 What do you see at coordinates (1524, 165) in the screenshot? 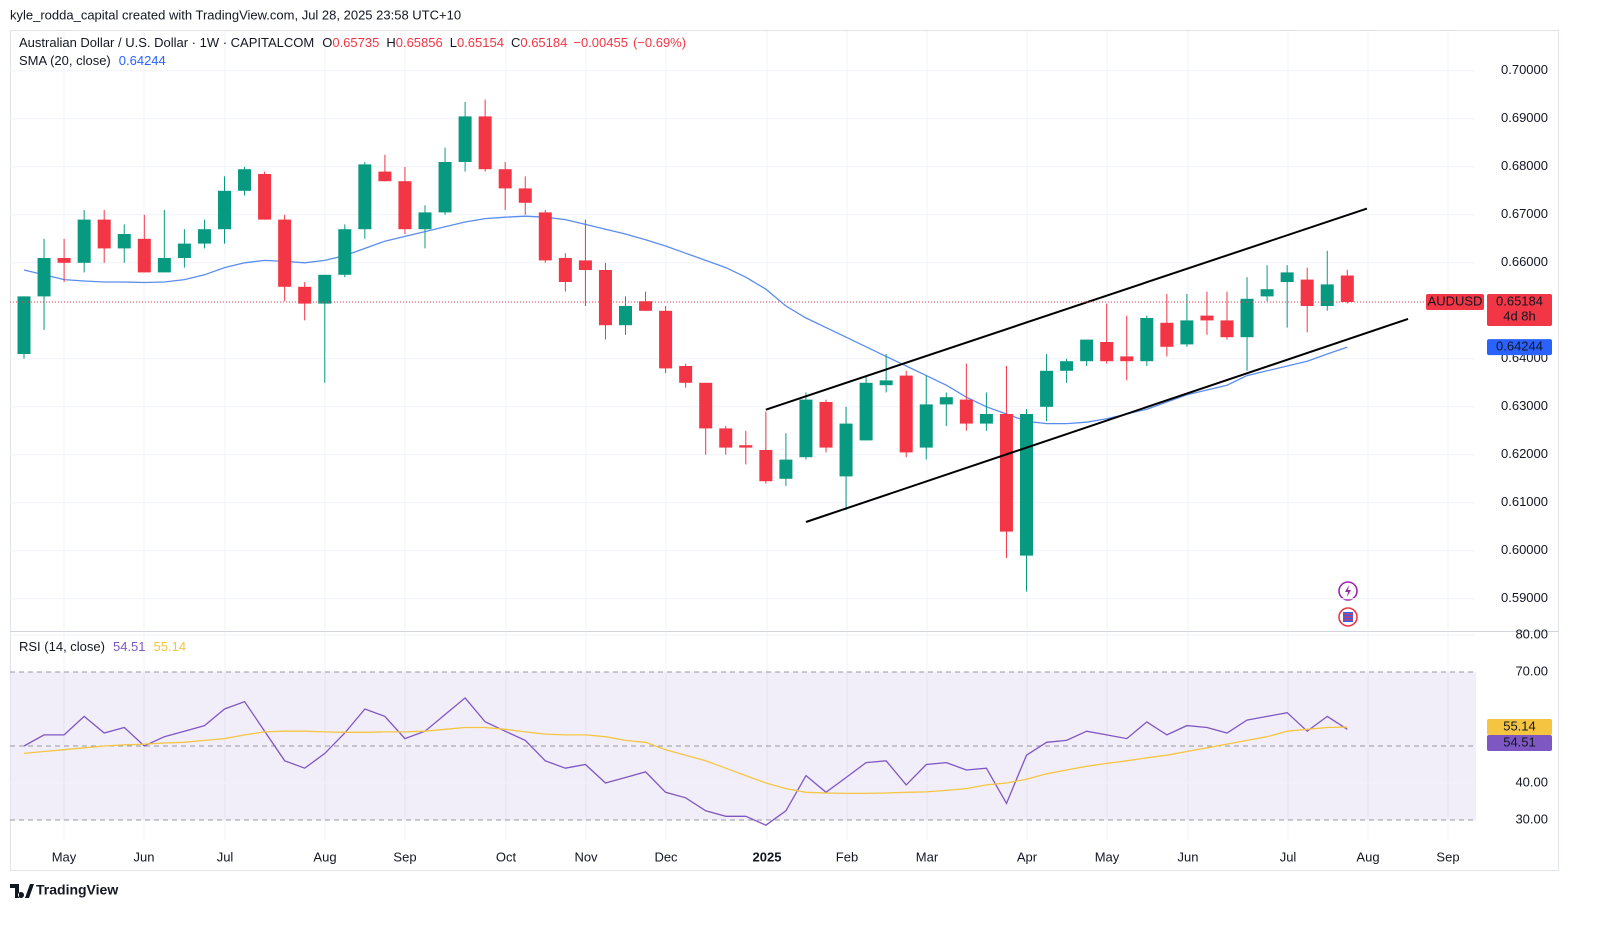
I see `y-tick-label: 0.68000` at bounding box center [1524, 165].